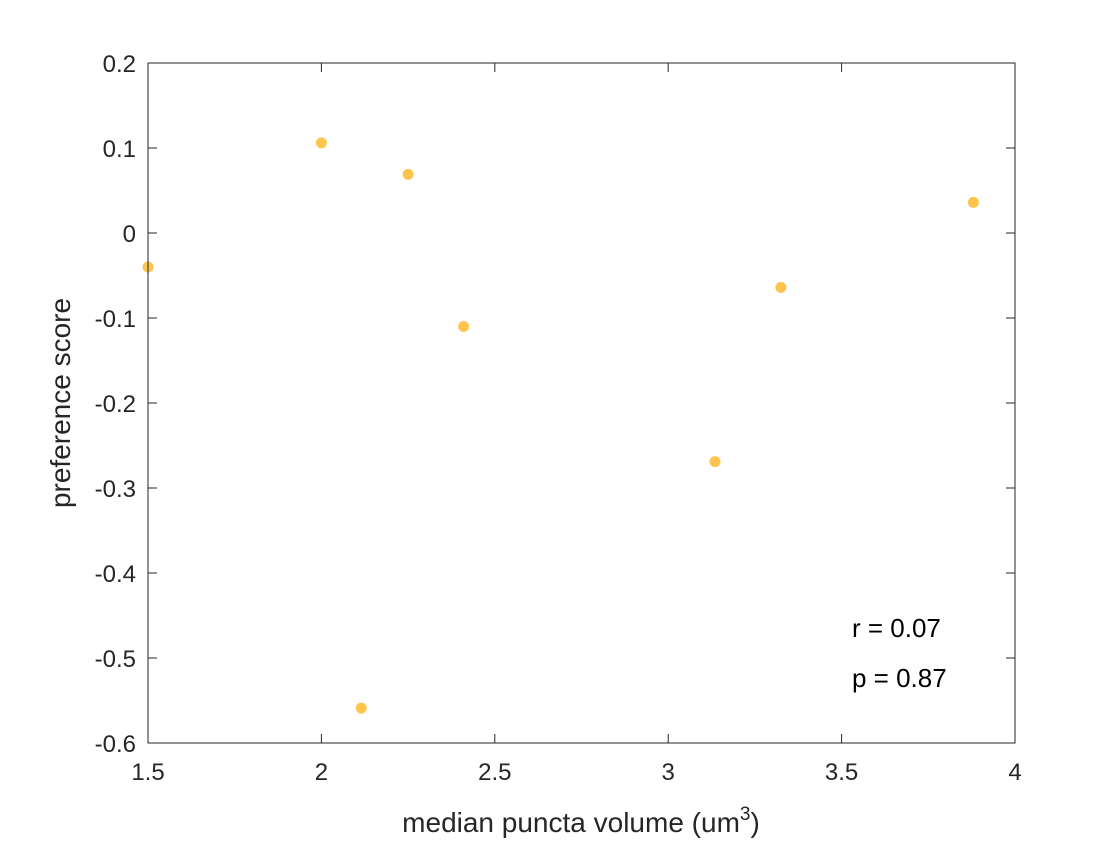 This screenshot has height=845, width=1120. I want to click on y-tick-label: -0.6, so click(115, 744).